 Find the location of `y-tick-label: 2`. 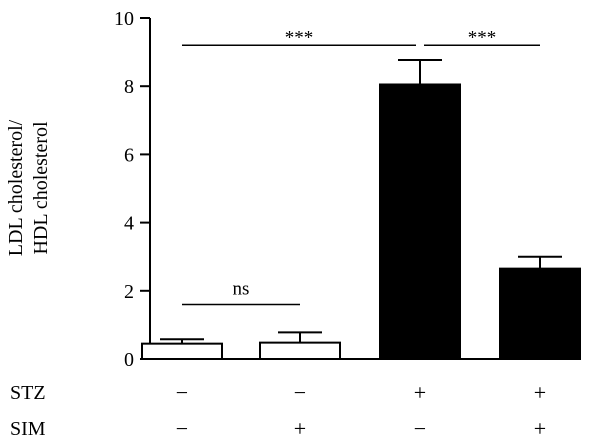

y-tick-label: 2 is located at coordinates (129, 292).